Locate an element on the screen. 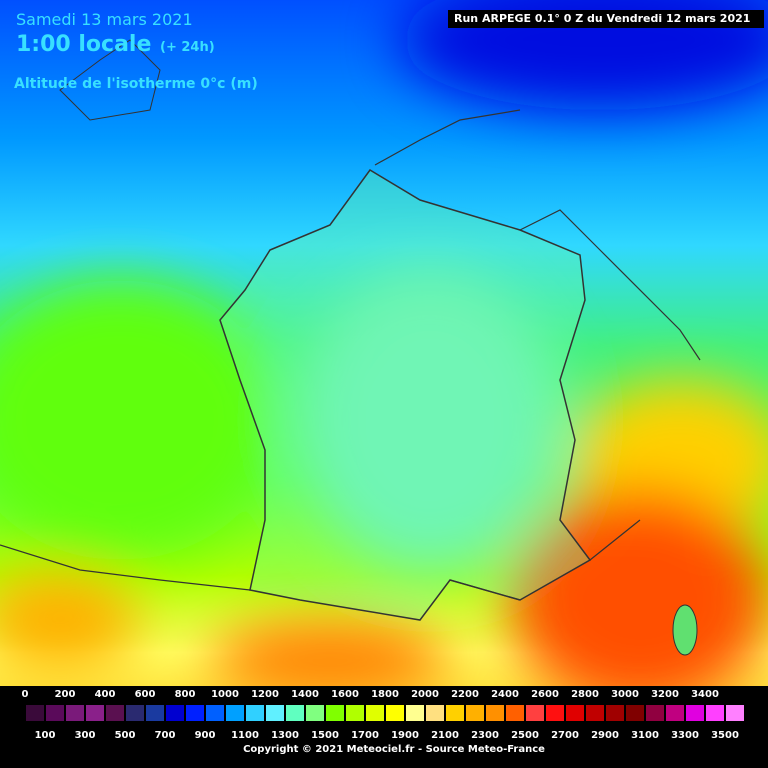  legend-label-bottom: 100 is located at coordinates (45, 735).